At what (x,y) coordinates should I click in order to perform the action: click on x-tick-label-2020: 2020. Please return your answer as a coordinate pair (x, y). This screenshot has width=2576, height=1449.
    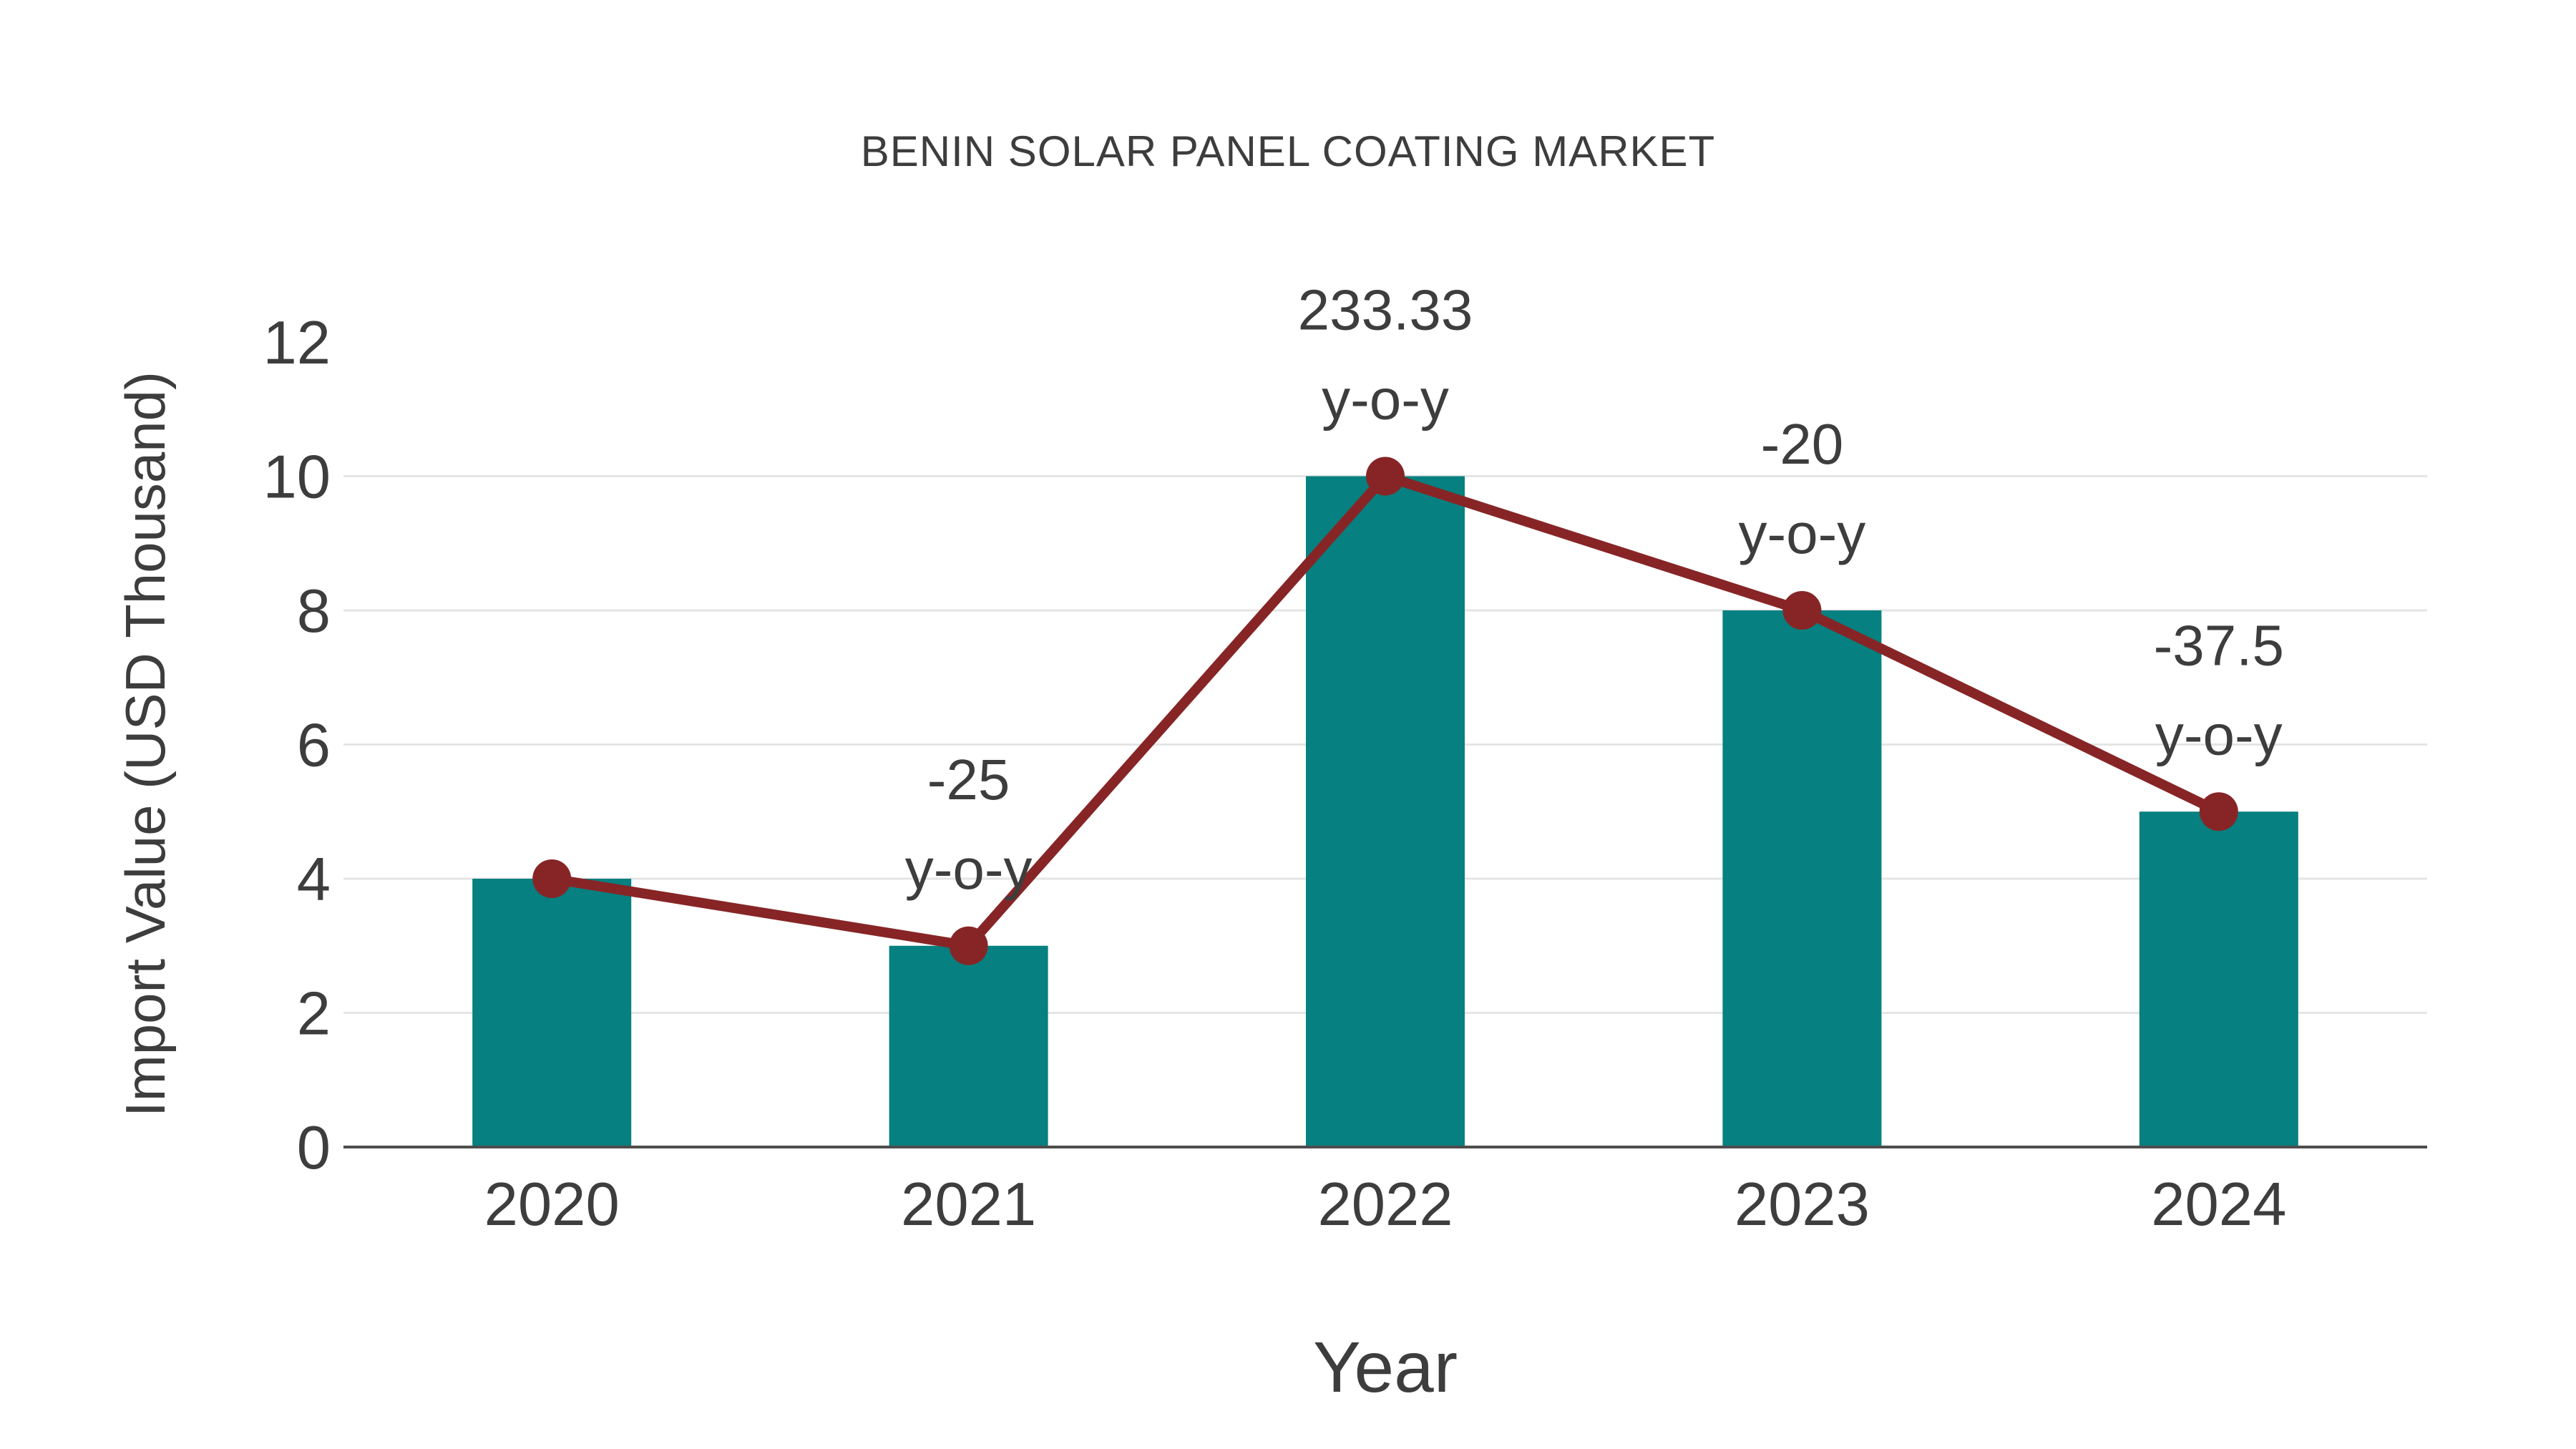
    Looking at the image, I should click on (552, 1205).